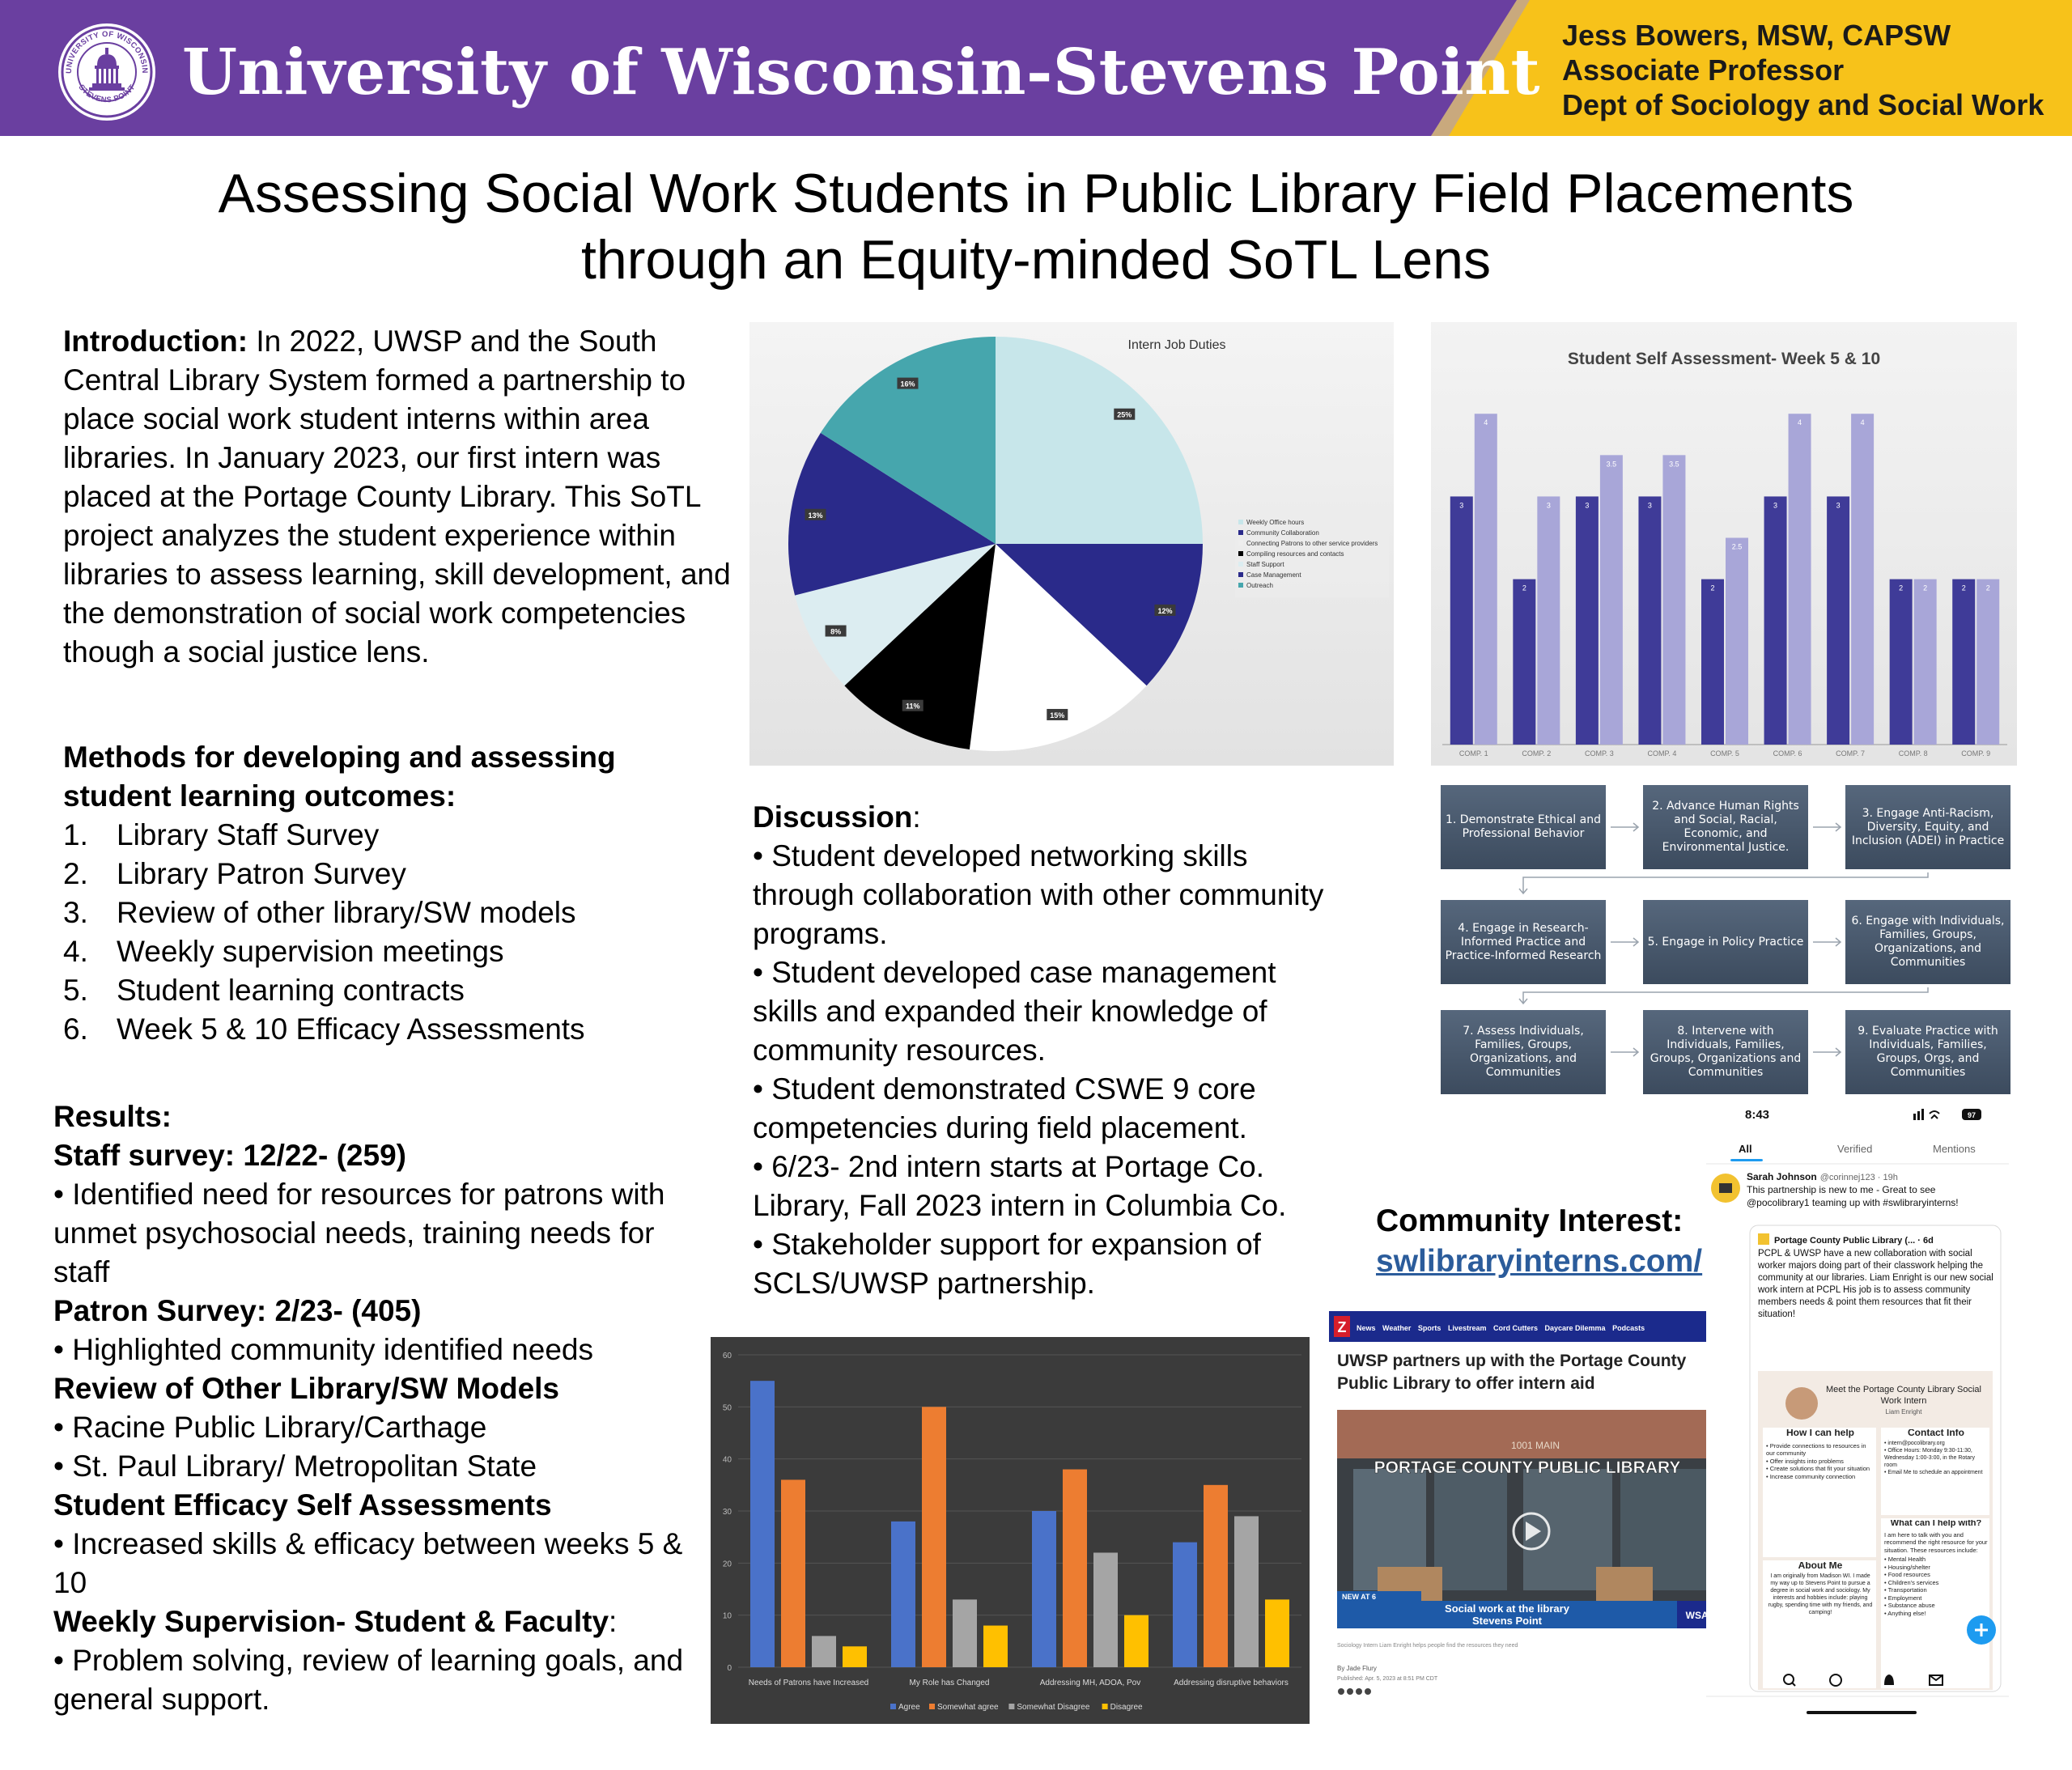 The height and width of the screenshot is (1770, 2072). What do you see at coordinates (1486, 422) in the screenshot?
I see `self-assessment-data-label: 4` at bounding box center [1486, 422].